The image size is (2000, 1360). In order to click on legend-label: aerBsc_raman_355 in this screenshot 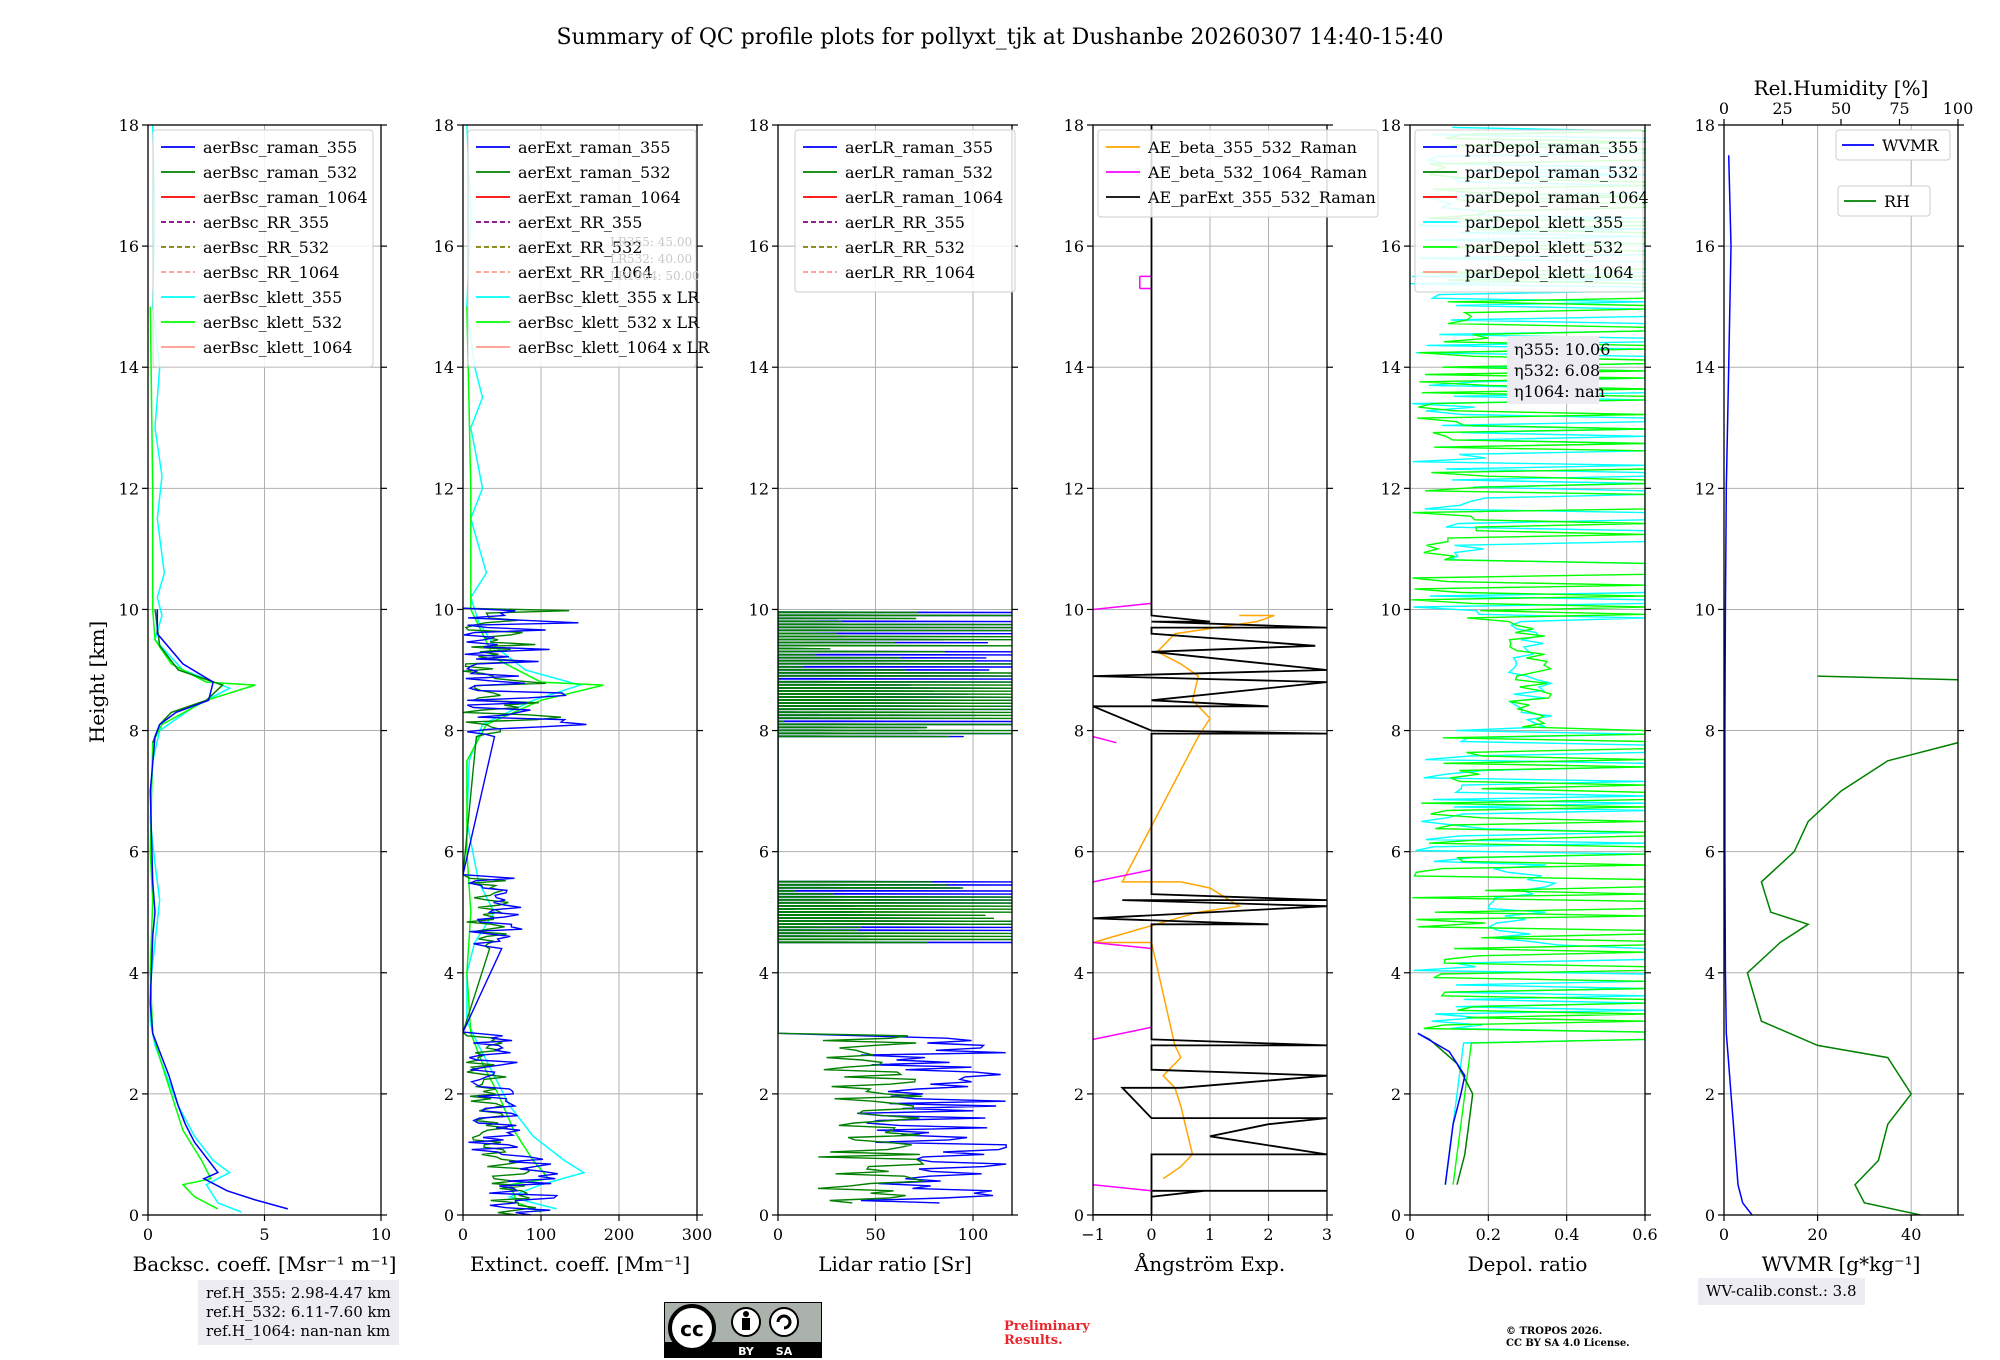, I will do `click(280, 147)`.